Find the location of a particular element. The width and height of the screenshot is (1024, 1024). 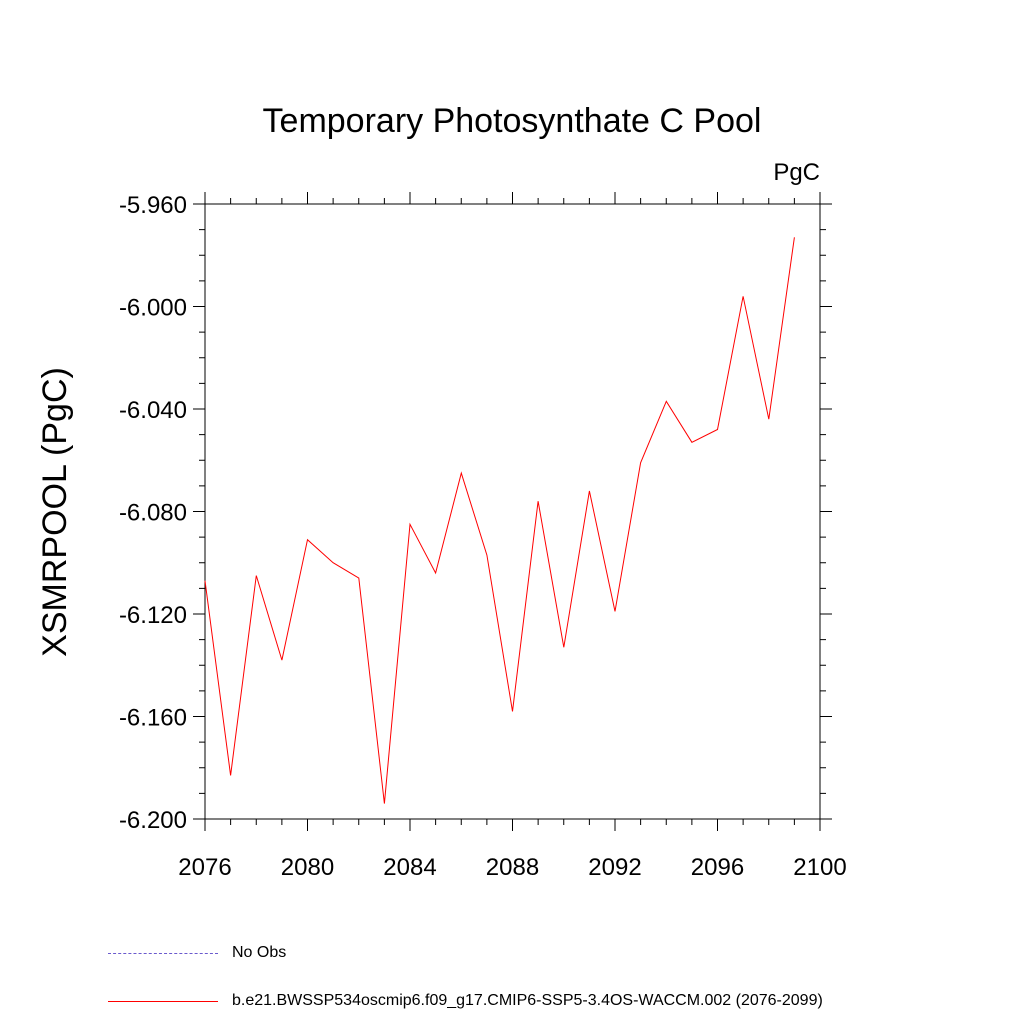

x-tick-label: 2076 is located at coordinates (204, 867).